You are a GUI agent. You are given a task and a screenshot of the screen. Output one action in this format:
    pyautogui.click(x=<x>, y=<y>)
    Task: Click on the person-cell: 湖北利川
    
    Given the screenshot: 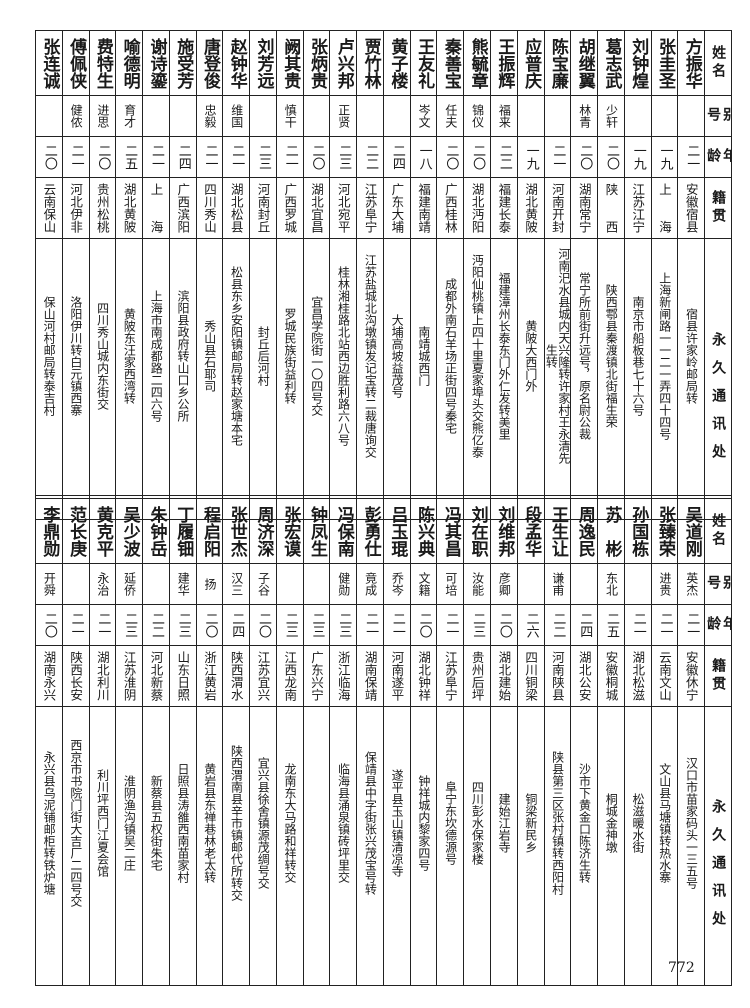 What is the action you would take?
    pyautogui.click(x=102, y=676)
    